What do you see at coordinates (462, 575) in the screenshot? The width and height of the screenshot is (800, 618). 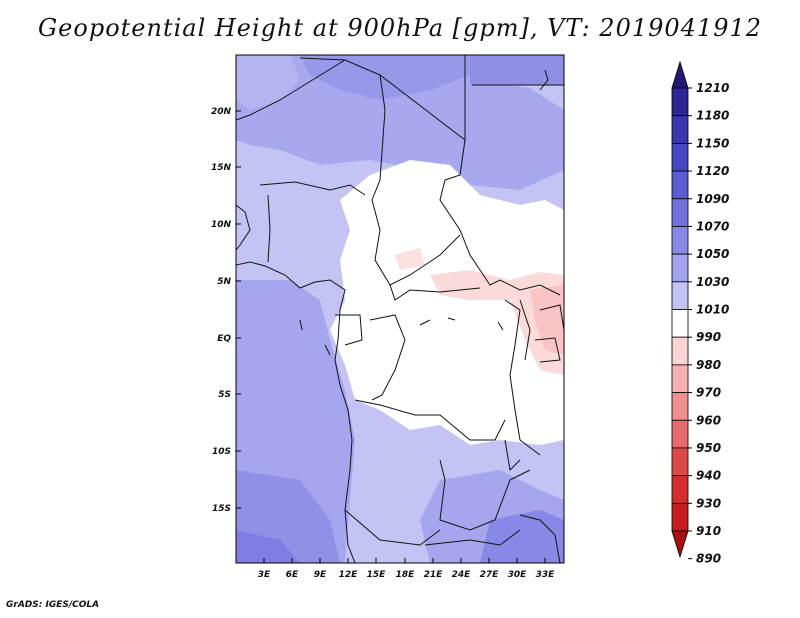 I see `lon-label: 24E` at bounding box center [462, 575].